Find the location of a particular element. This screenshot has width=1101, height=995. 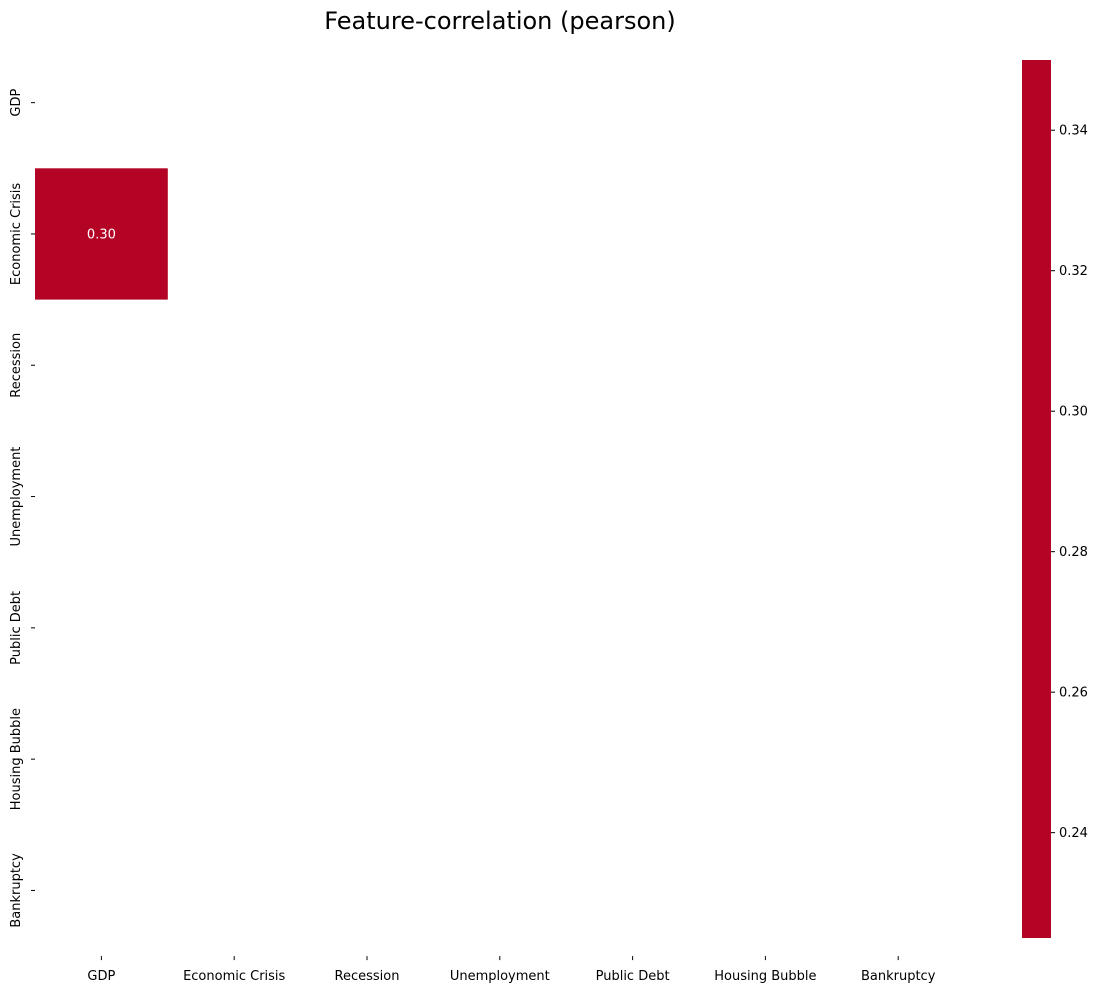

colorbar-tick-label: 0.34 is located at coordinates (1073, 131).